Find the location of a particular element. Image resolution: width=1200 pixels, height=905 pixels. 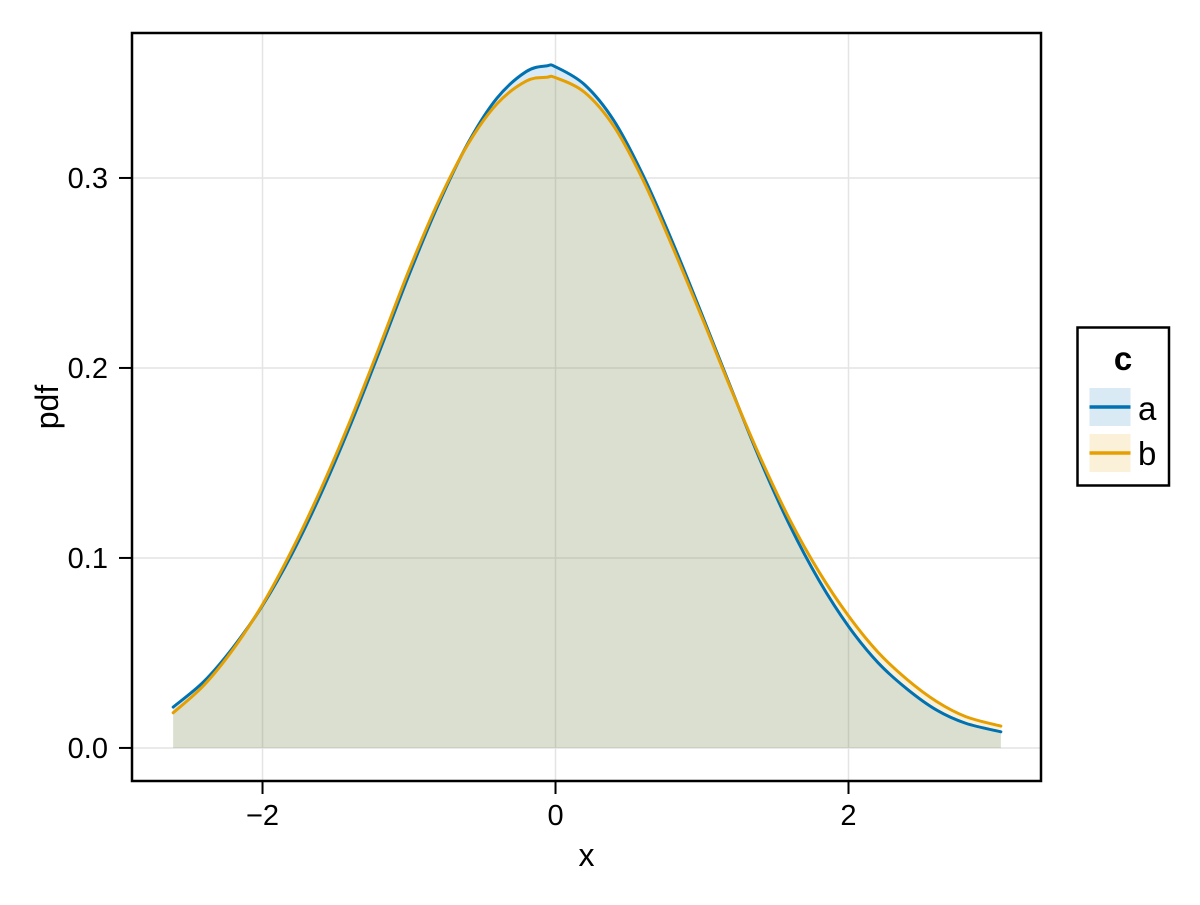

y-axis-label: pdf is located at coordinates (47, 407).